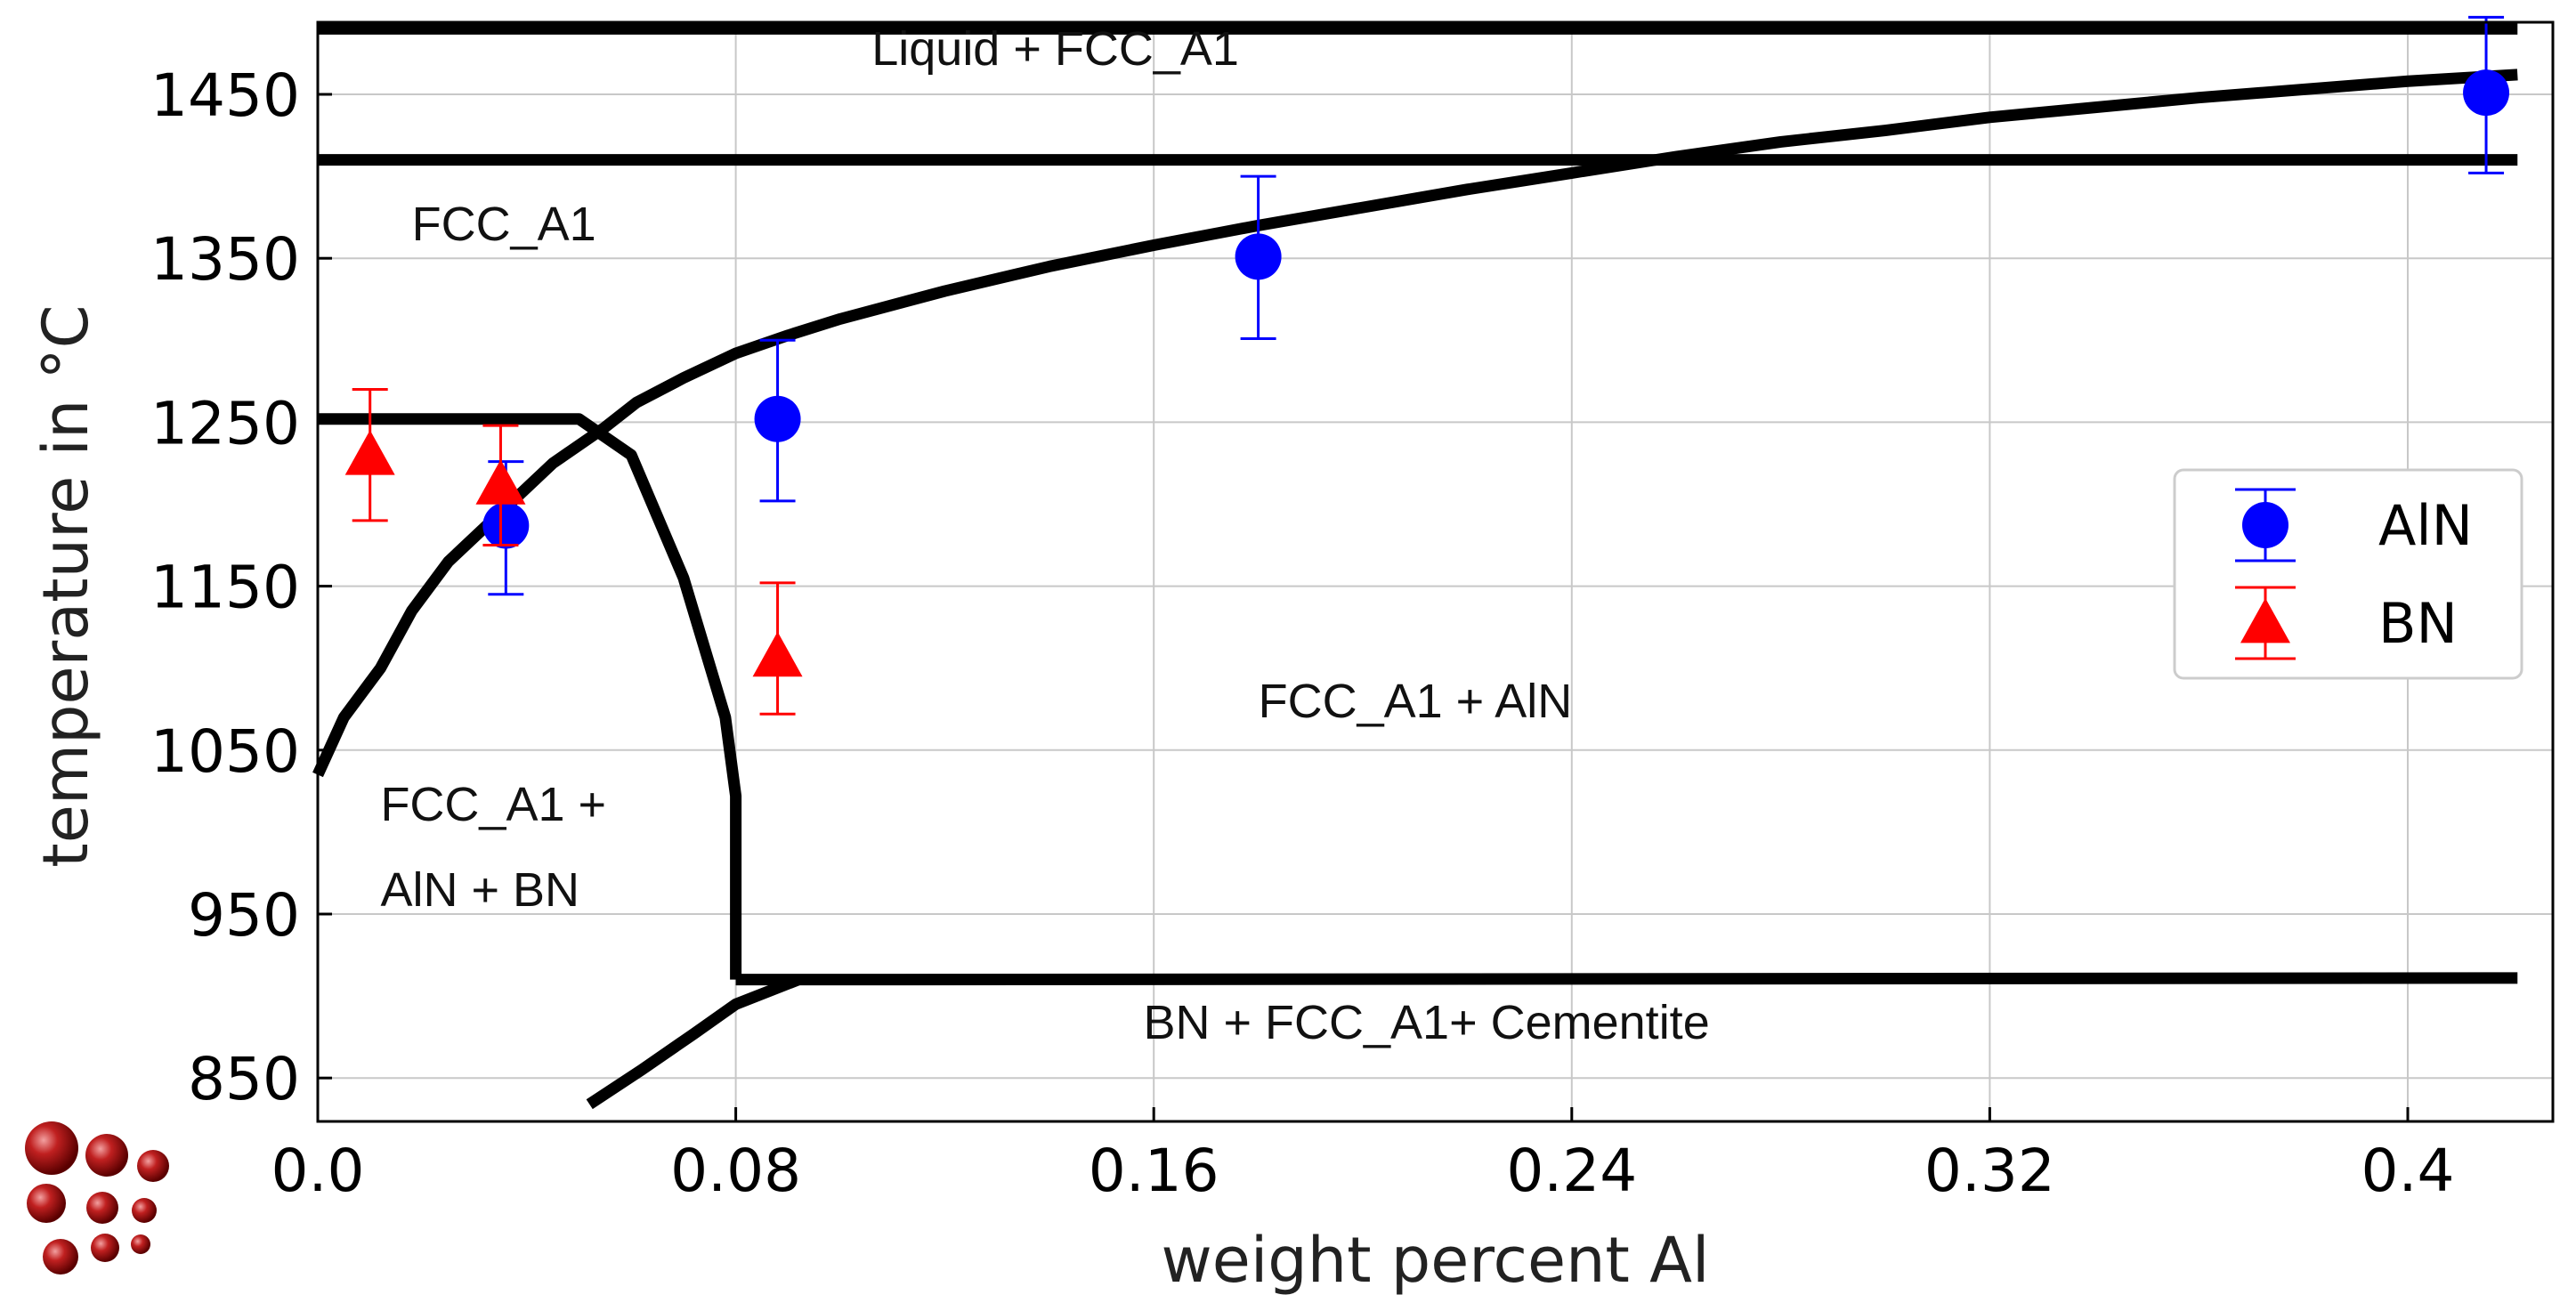 The width and height of the screenshot is (2576, 1311). What do you see at coordinates (225, 423) in the screenshot?
I see `y-tick-label: 1250` at bounding box center [225, 423].